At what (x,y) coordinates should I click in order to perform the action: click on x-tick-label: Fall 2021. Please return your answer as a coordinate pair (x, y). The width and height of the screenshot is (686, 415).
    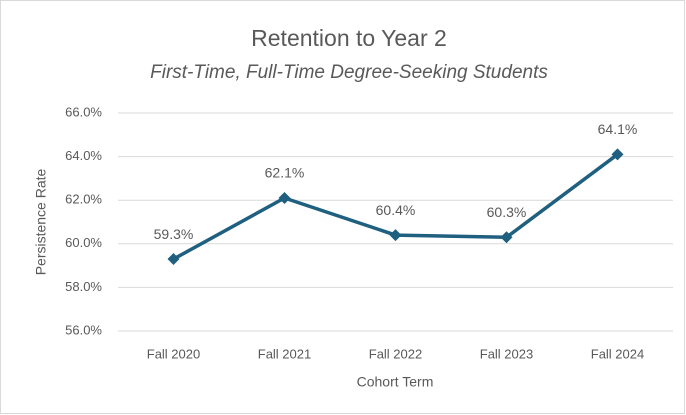
    Looking at the image, I should click on (284, 353).